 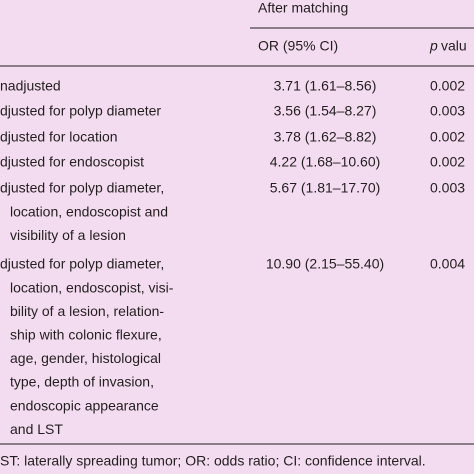 What do you see at coordinates (36, 429) in the screenshot?
I see `row-label: and LST` at bounding box center [36, 429].